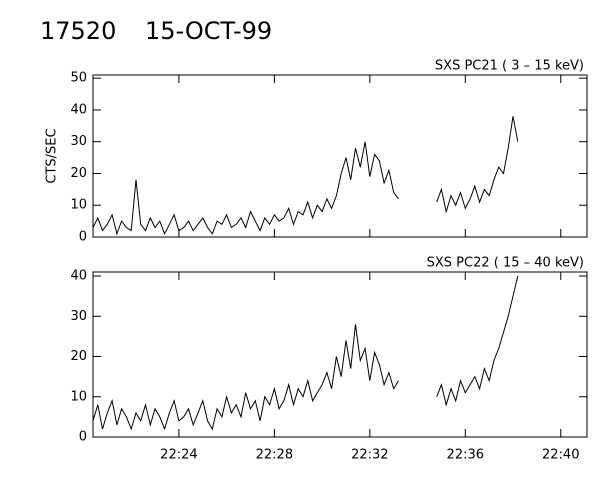  Describe the element at coordinates (369, 455) in the screenshot. I see `x-tick-label: 22:32` at that location.